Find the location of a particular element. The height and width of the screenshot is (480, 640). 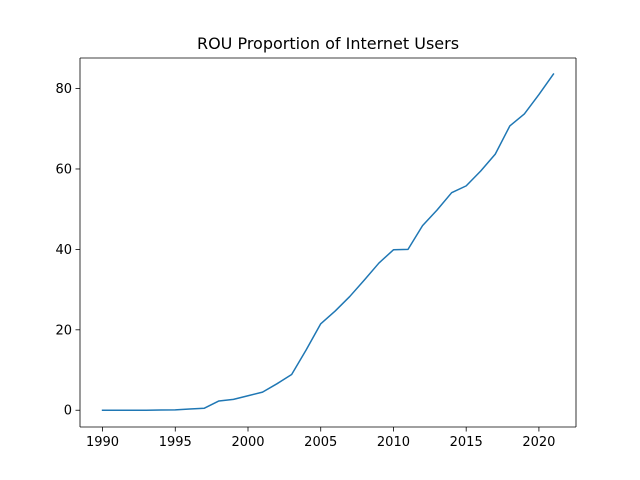

x-tick-label-2010: 2010 is located at coordinates (393, 442).